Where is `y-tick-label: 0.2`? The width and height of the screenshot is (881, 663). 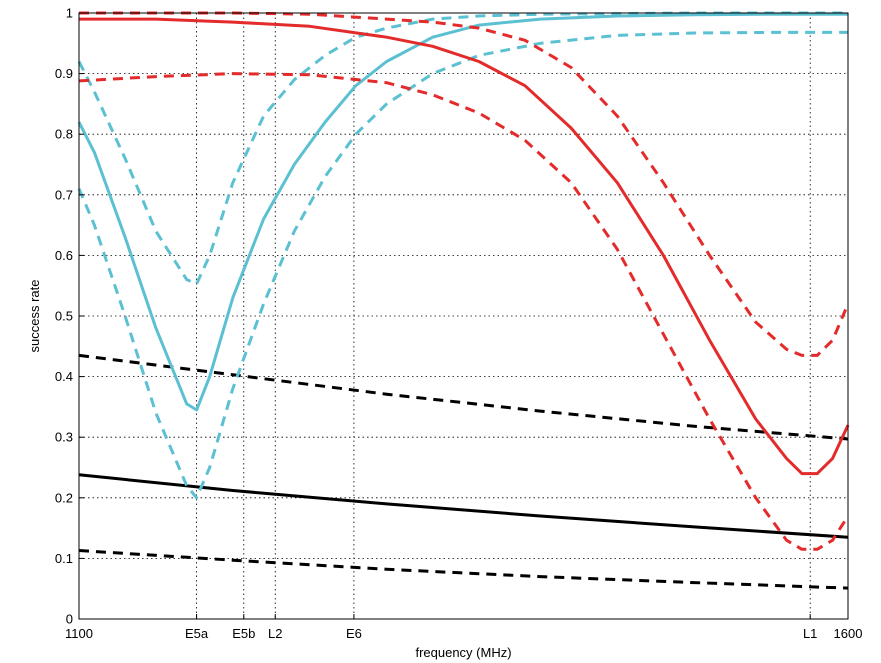
y-tick-label: 0.2 is located at coordinates (64, 497).